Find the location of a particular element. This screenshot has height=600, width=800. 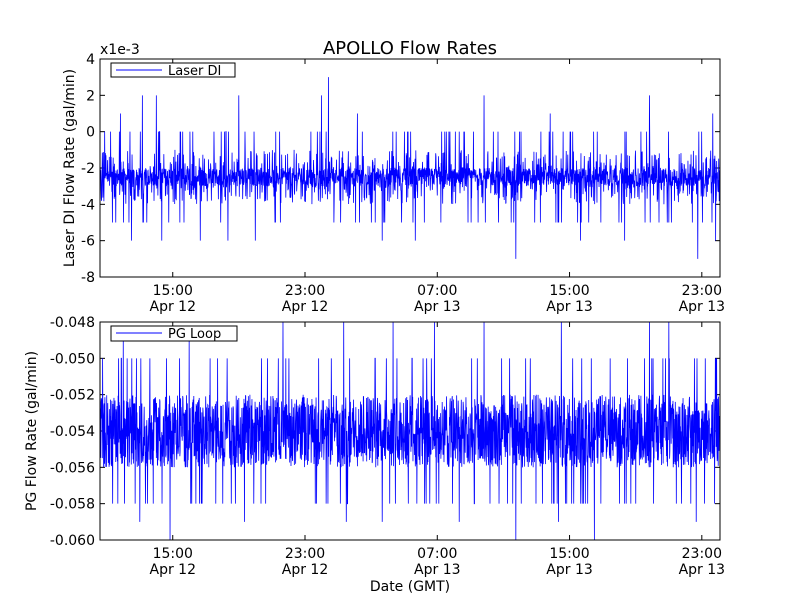

pg-loop-legend-box is located at coordinates (174, 333).